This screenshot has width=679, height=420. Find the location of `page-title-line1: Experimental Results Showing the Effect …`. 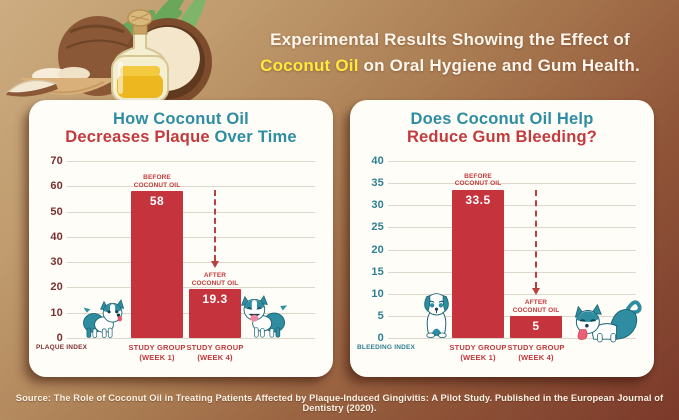

page-title-line1: Experimental Results Showing the Effect … is located at coordinates (450, 39).